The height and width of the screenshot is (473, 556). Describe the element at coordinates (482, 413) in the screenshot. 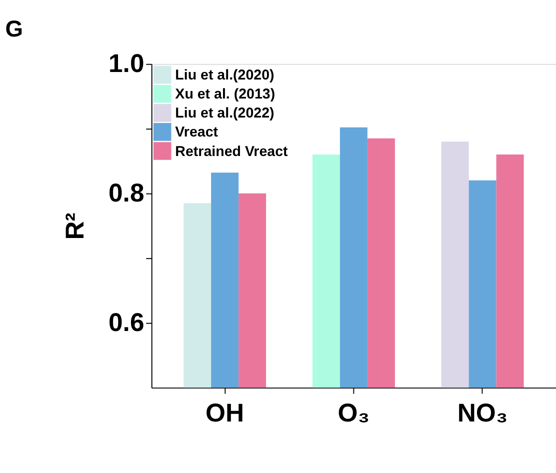

I see `x-tick-label: NO₃` at that location.